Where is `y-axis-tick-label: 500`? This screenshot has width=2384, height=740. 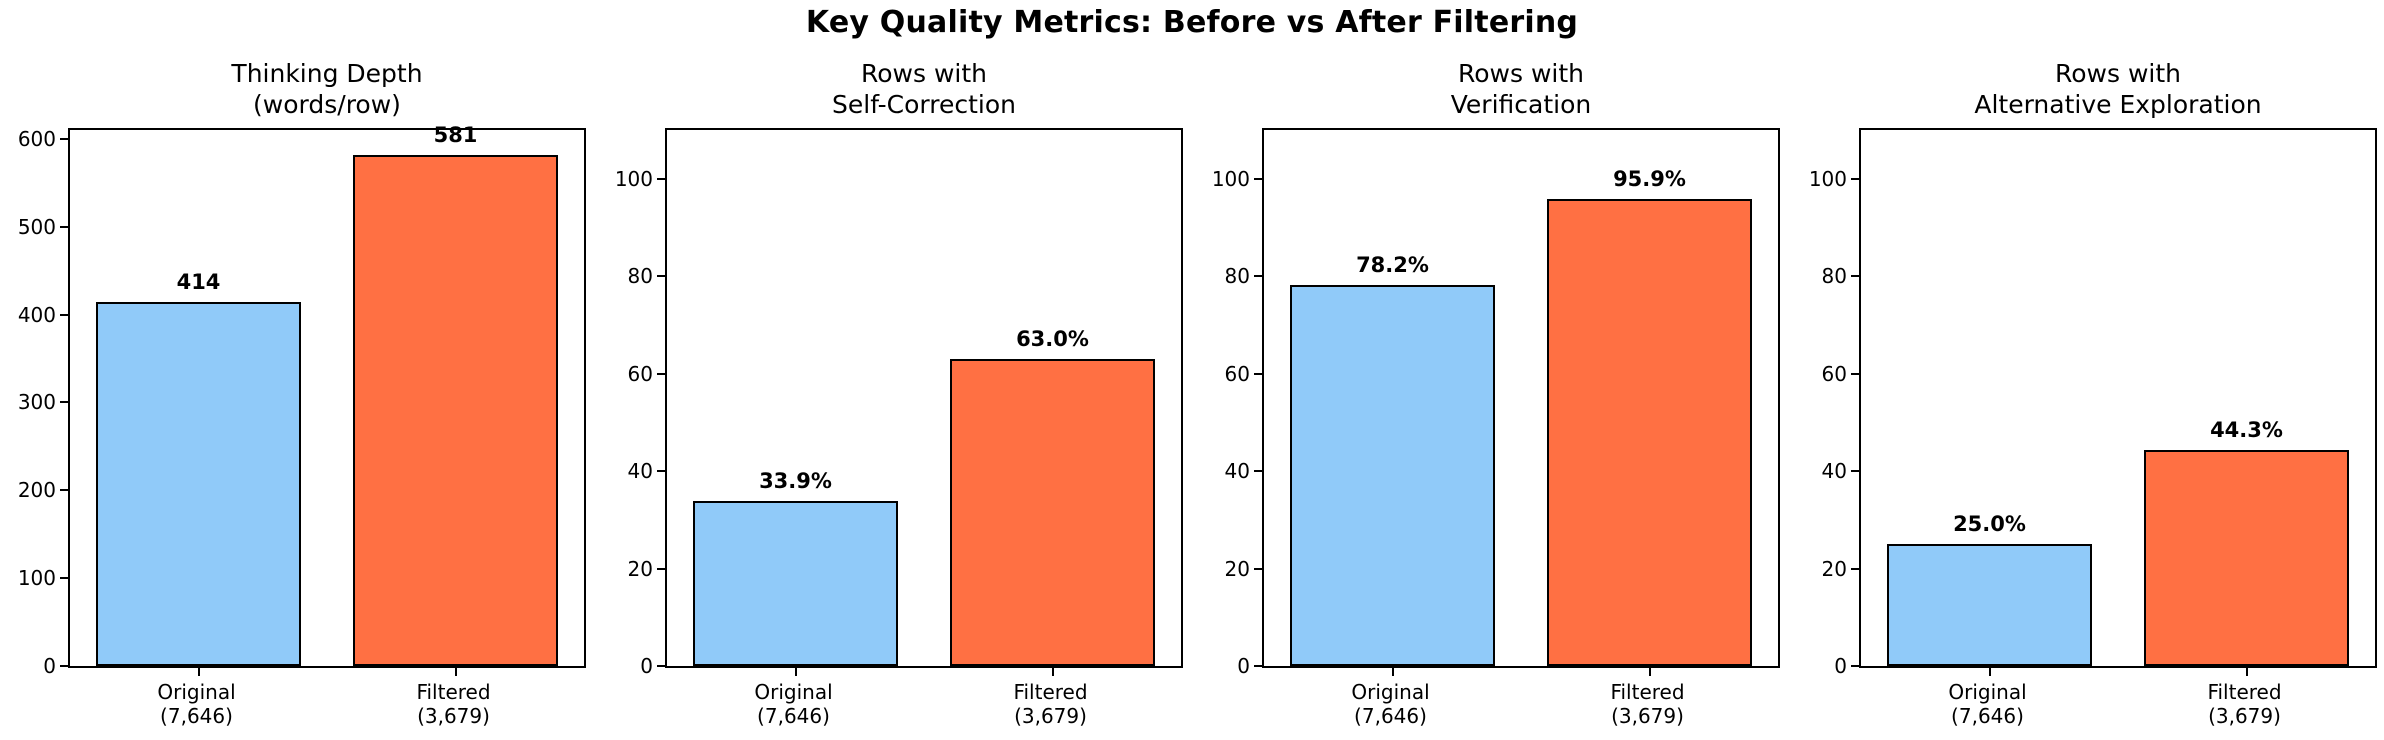 y-axis-tick-label: 500 is located at coordinates (36, 226).